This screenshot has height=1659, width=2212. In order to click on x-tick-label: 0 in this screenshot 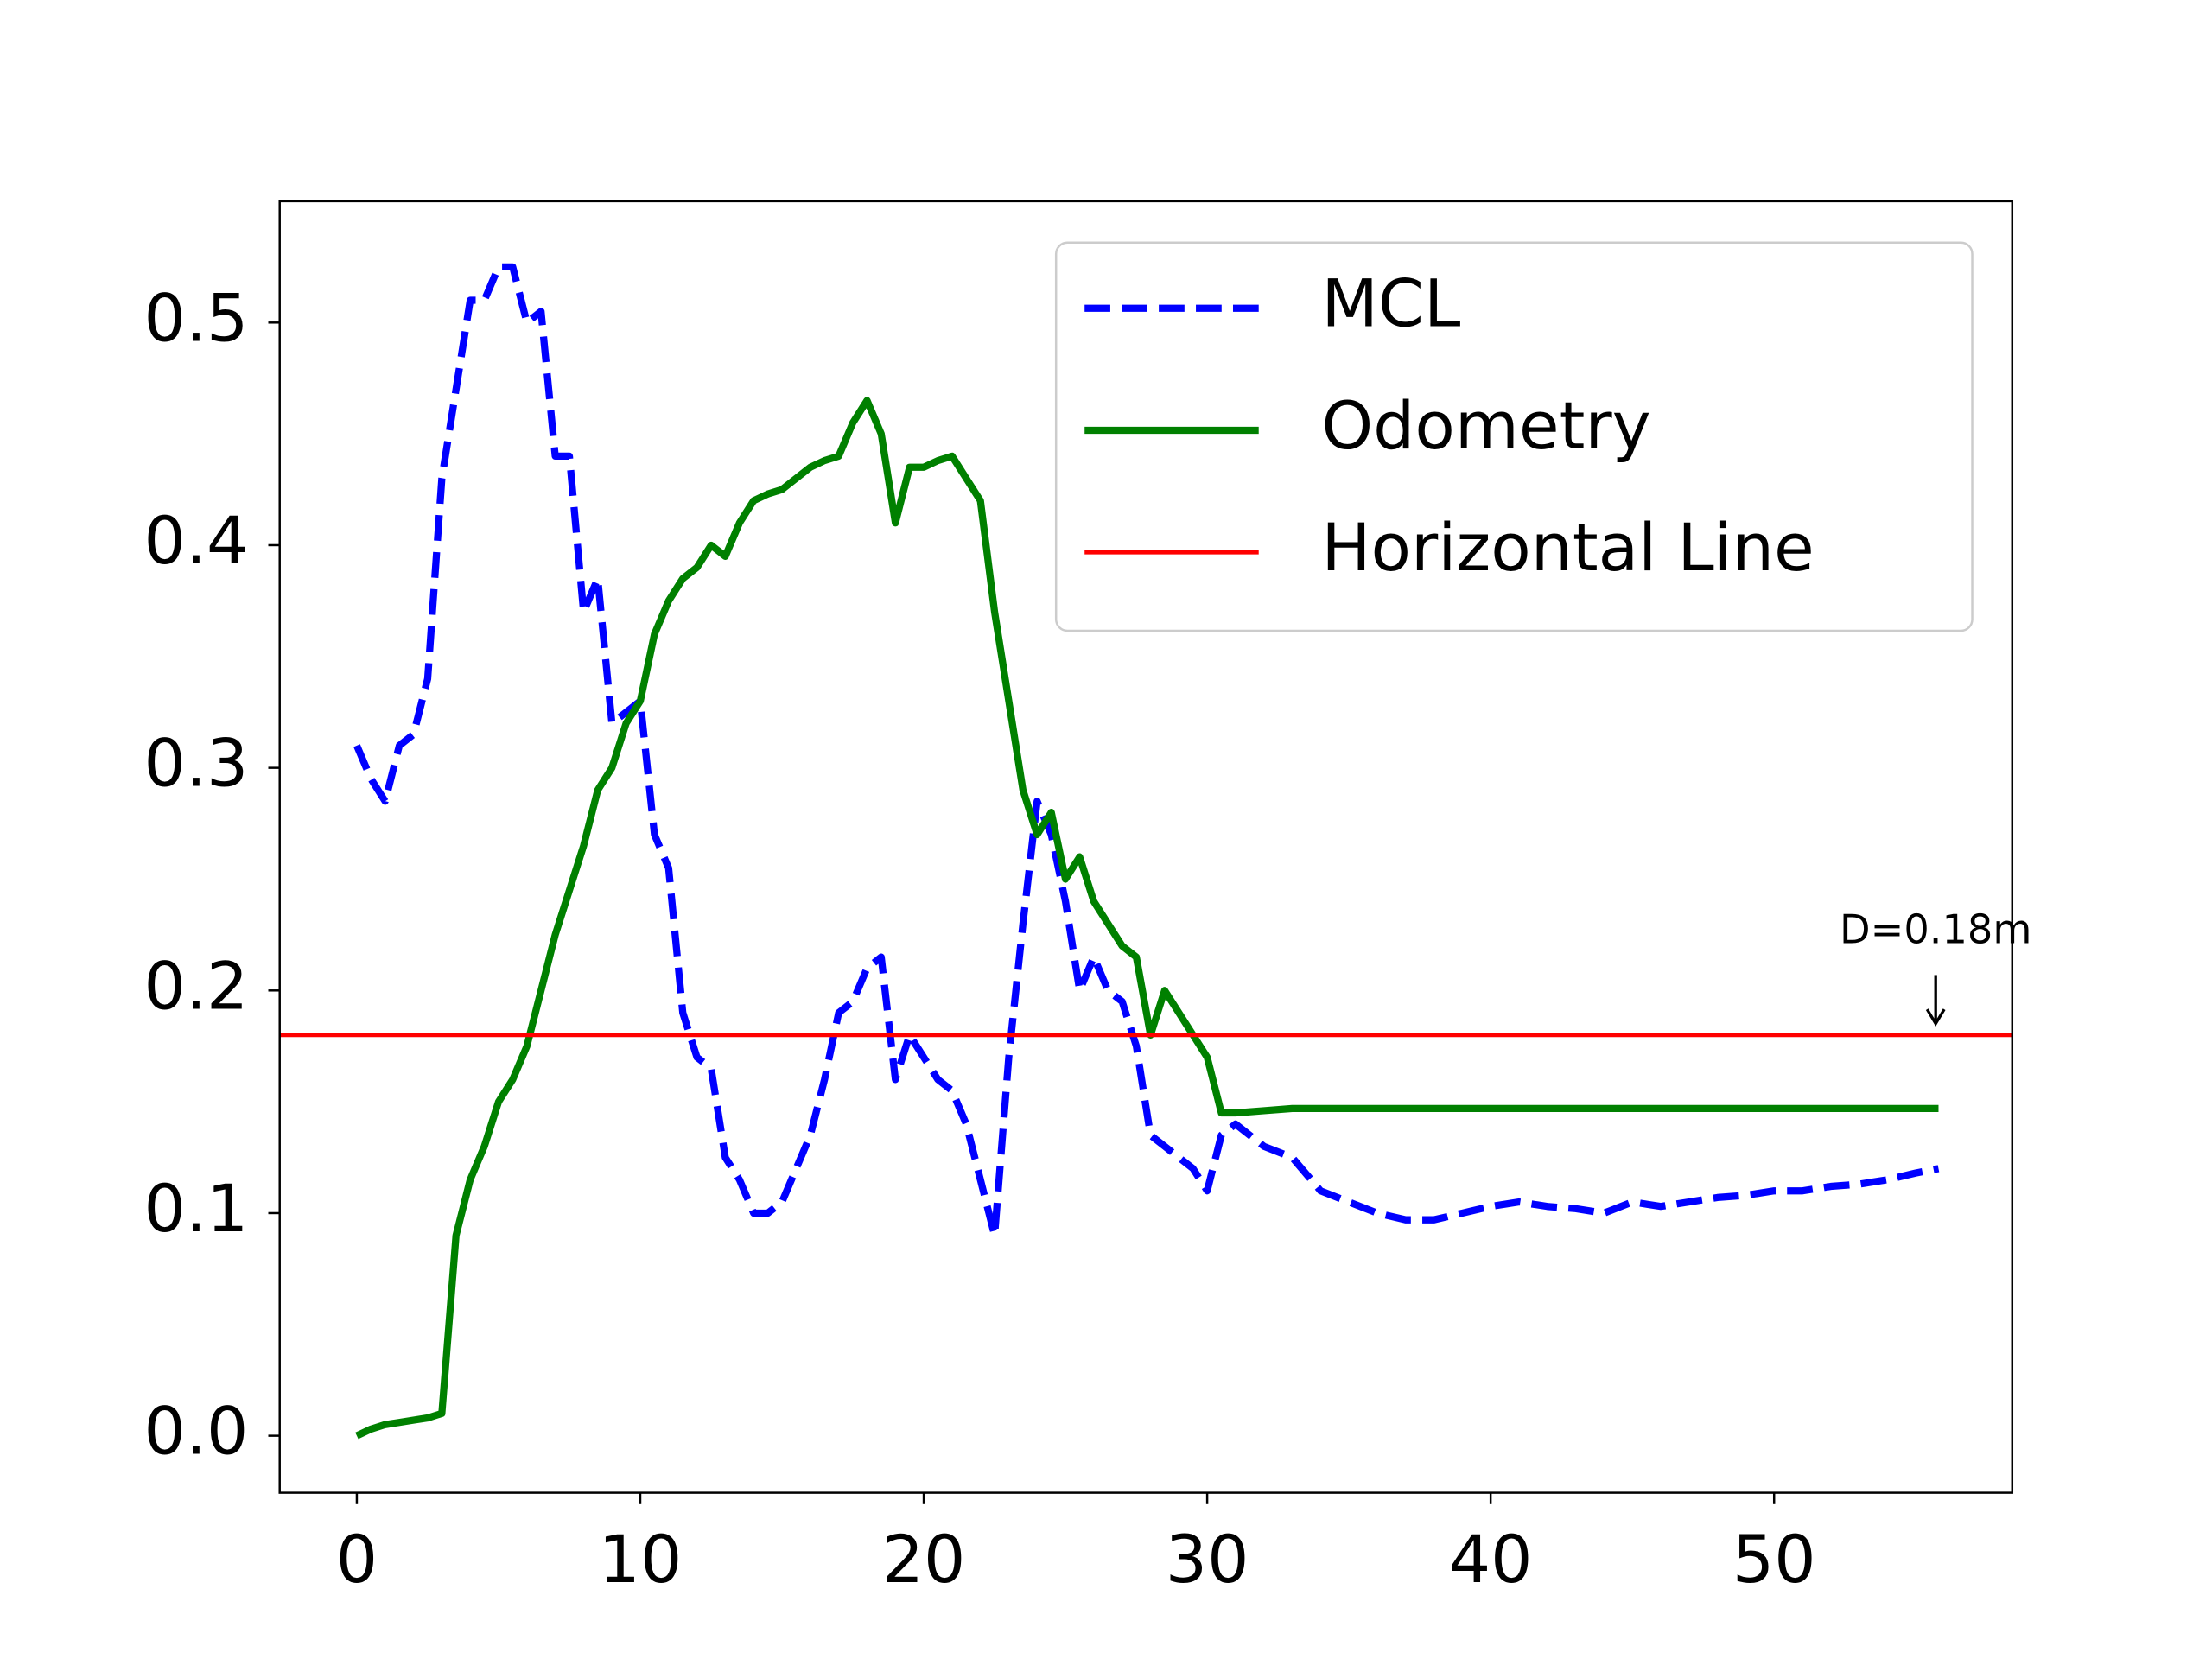, I will do `click(357, 1559)`.